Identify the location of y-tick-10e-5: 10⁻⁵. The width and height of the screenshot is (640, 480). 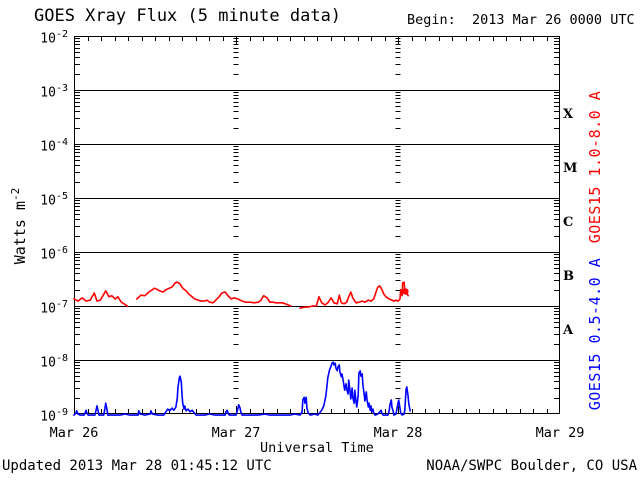
(54, 200).